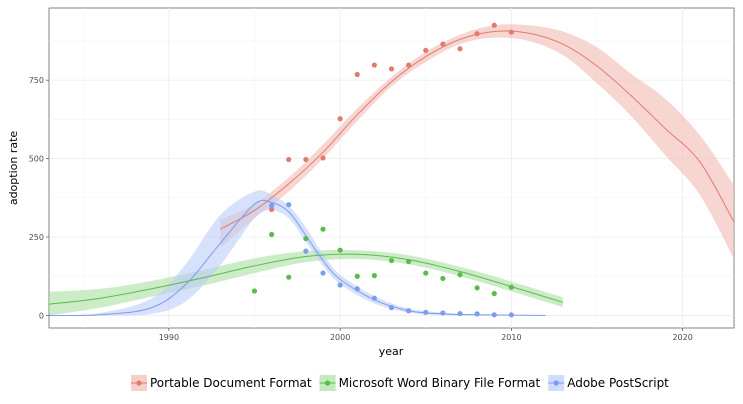 The height and width of the screenshot is (404, 743). What do you see at coordinates (426, 335) in the screenshot?
I see `x-axis-ticks: 1990 2000 2010 2020` at bounding box center [426, 335].